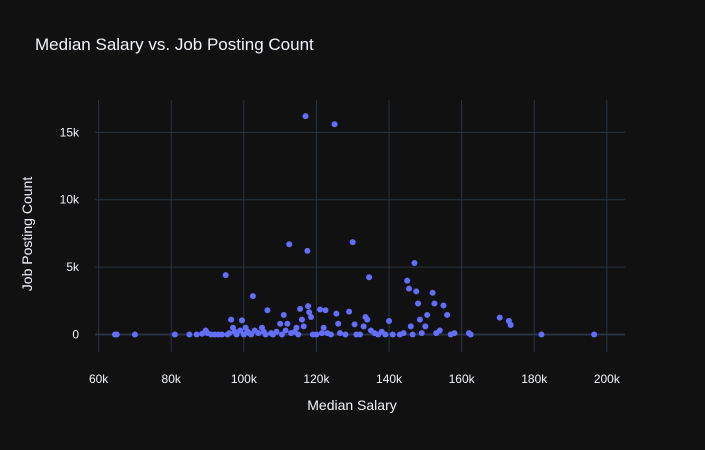 This screenshot has width=705, height=450. I want to click on x-tick-label: 140k, so click(389, 379).